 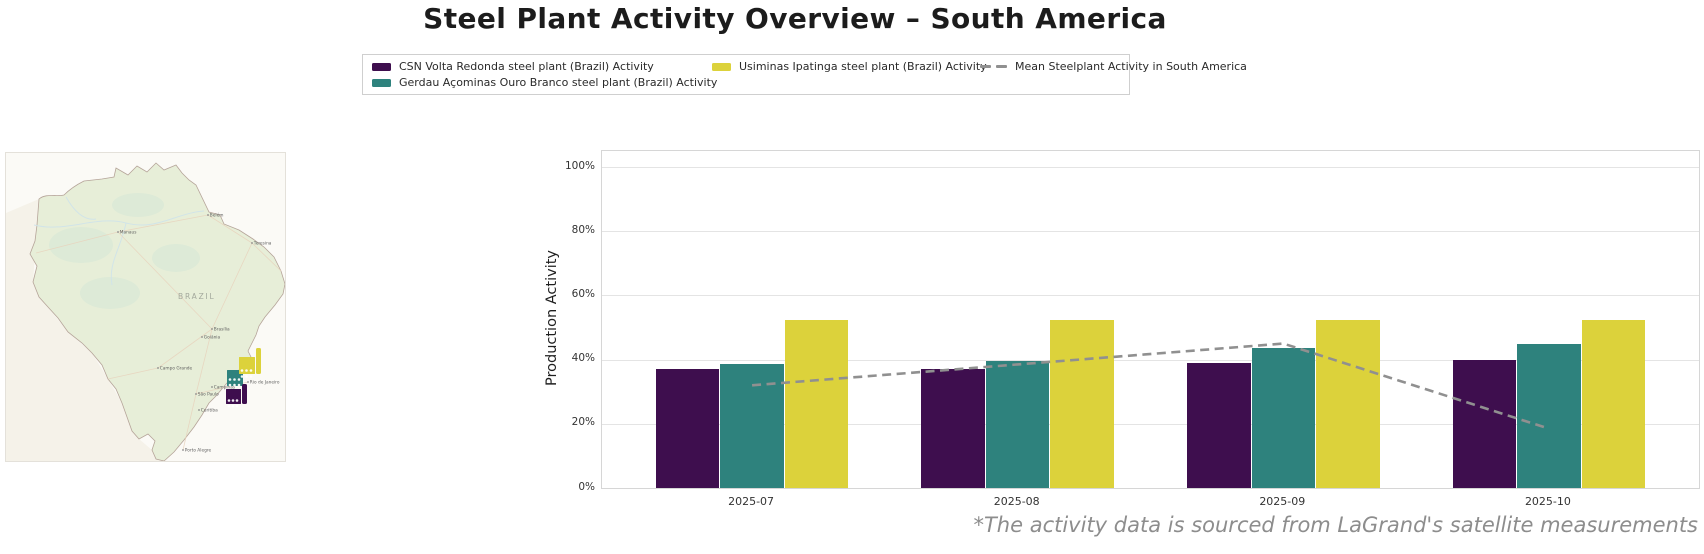 What do you see at coordinates (583, 422) in the screenshot?
I see `y-tick-label-20: 20%` at bounding box center [583, 422].